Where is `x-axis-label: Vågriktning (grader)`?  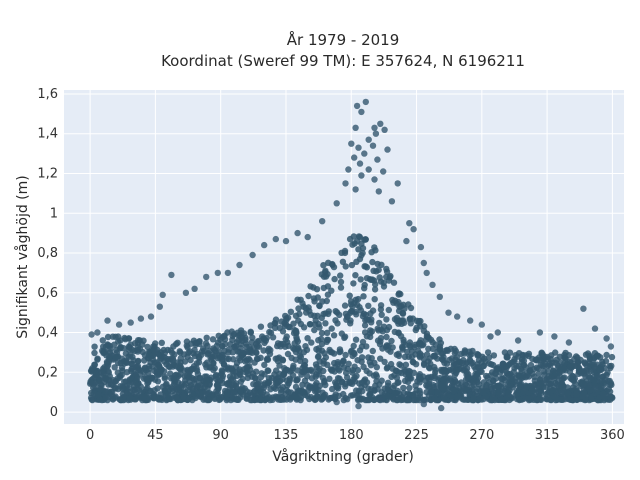
x-axis-label: Vågriktning (grader) is located at coordinates (343, 456).